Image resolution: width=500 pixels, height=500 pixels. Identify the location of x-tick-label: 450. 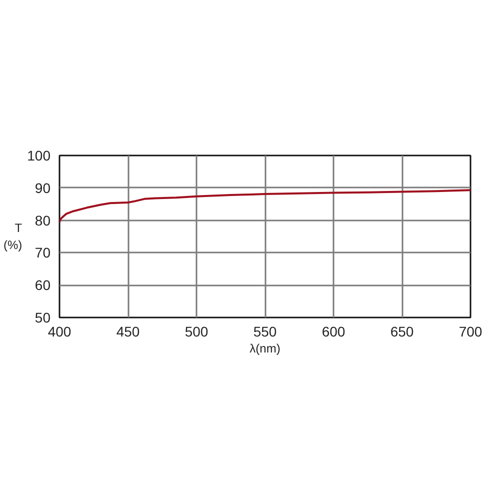
(128, 332).